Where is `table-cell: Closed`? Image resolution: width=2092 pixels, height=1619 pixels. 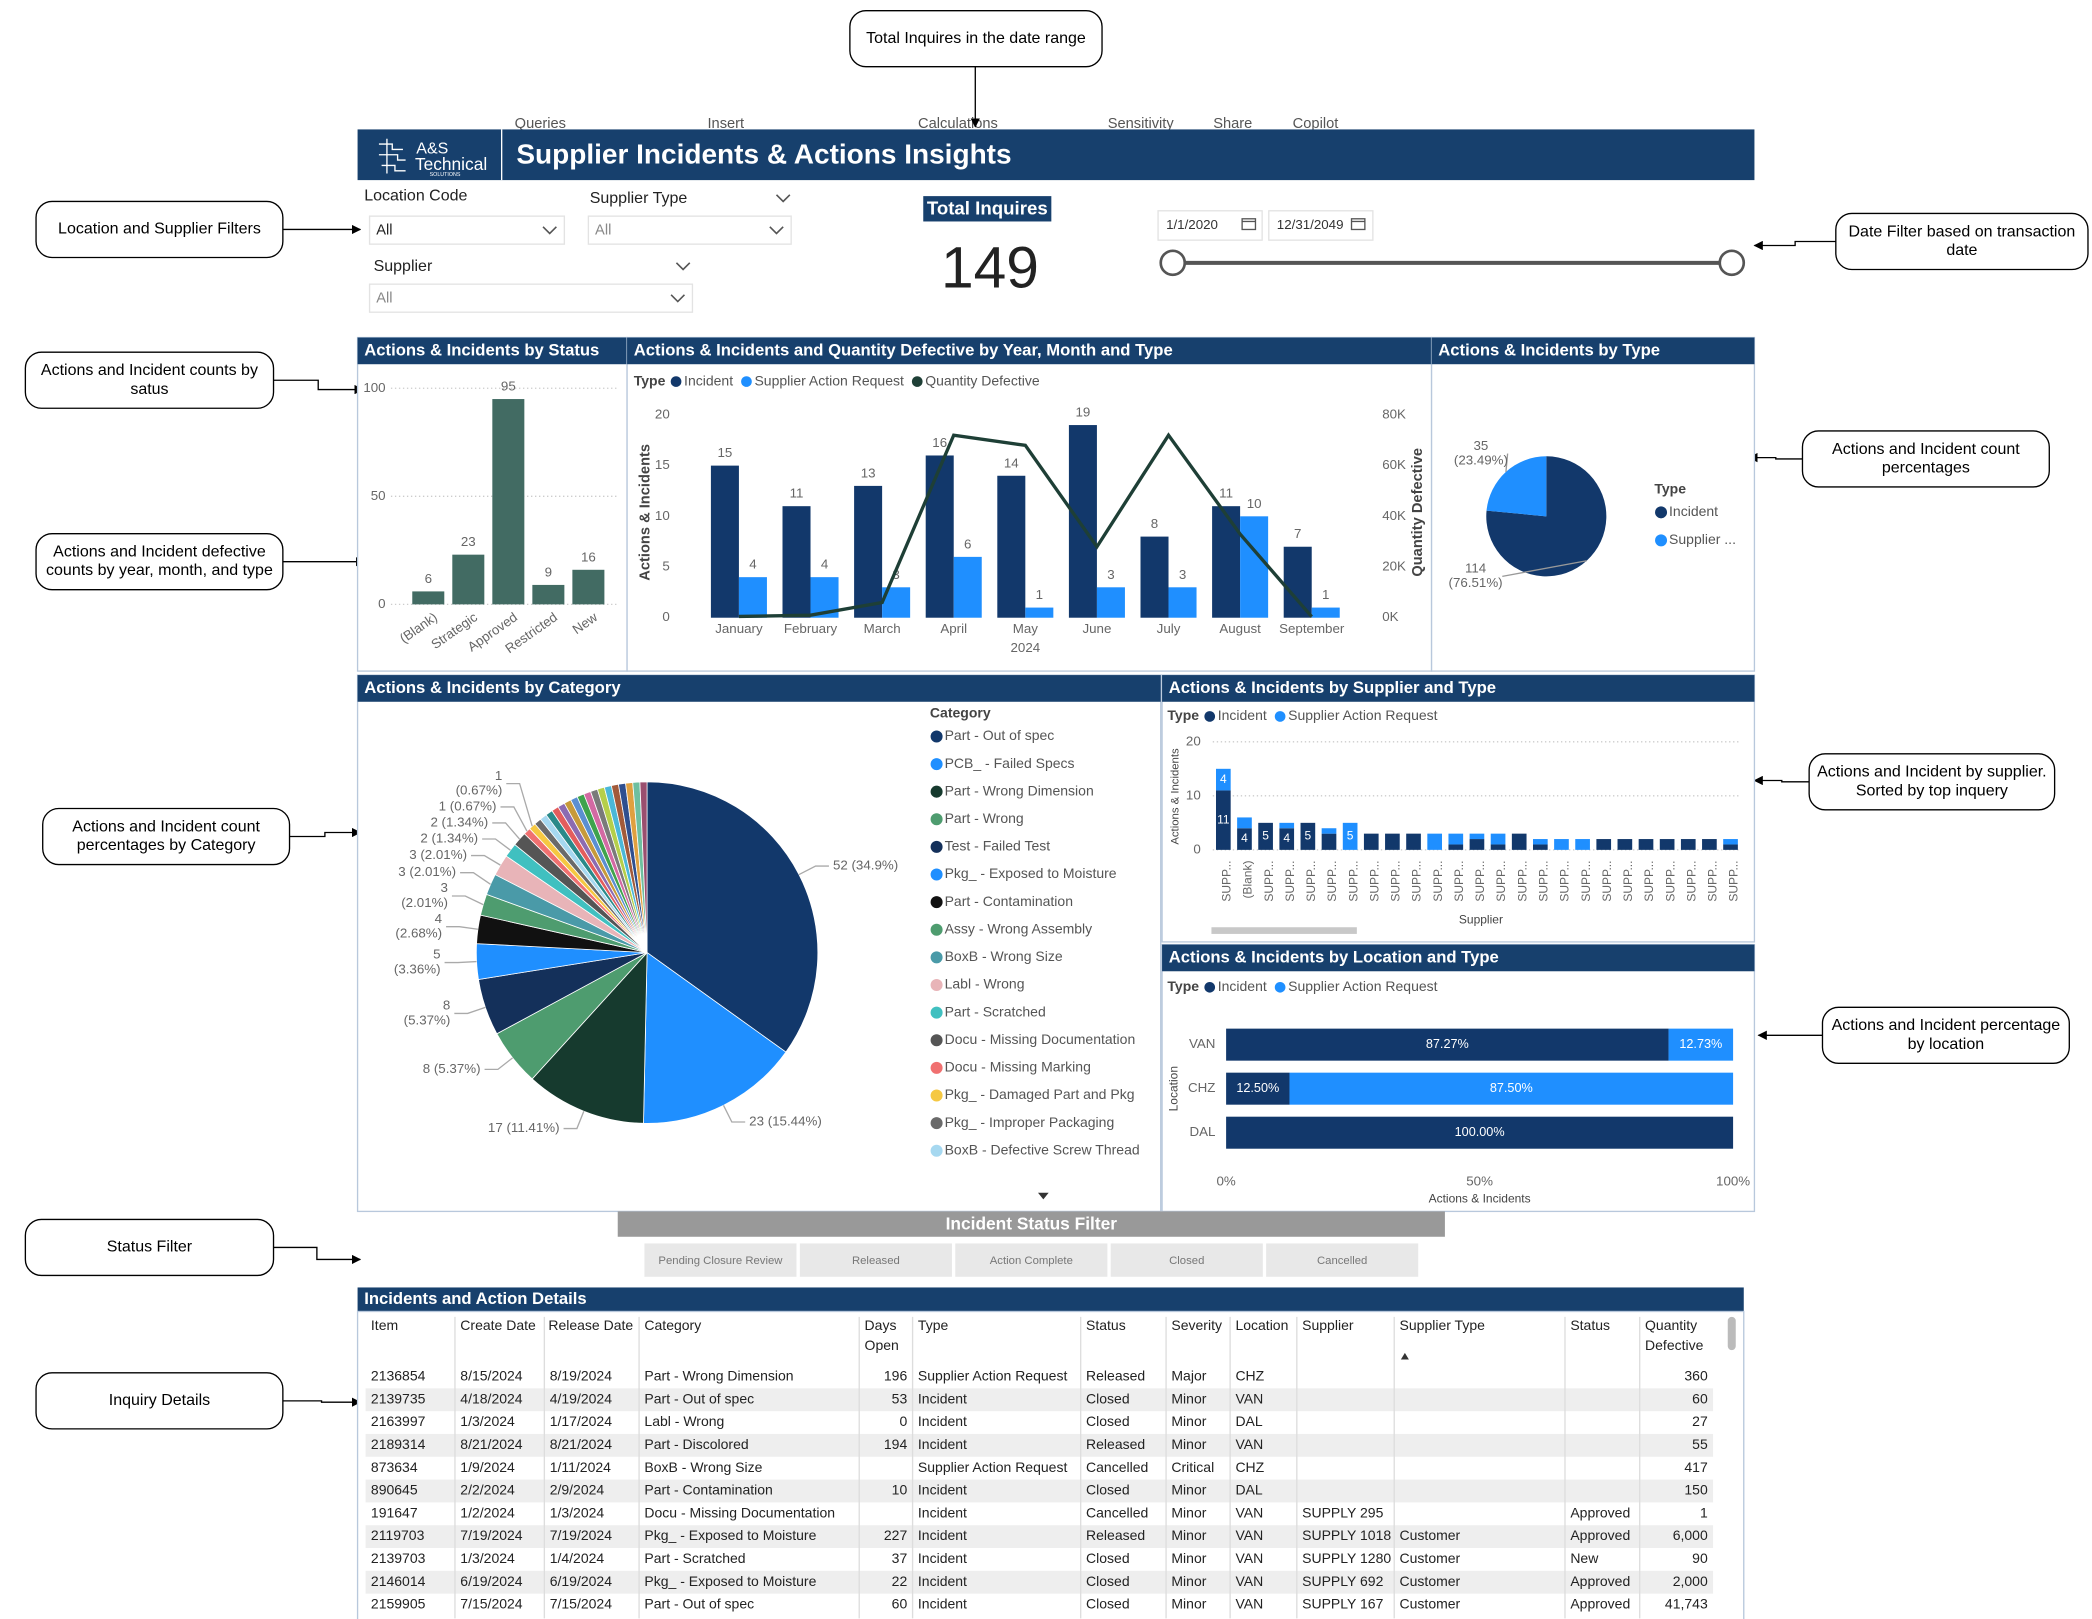 table-cell: Closed is located at coordinates (1108, 1604).